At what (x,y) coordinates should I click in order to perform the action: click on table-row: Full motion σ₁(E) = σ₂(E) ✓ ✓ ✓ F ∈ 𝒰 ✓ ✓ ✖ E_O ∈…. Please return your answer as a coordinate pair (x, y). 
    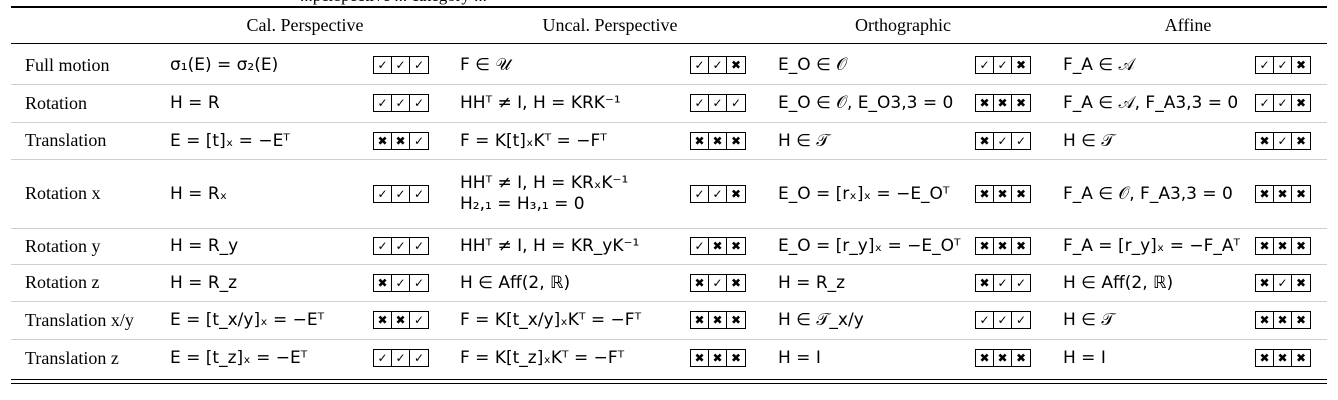
    Looking at the image, I should click on (669, 65).